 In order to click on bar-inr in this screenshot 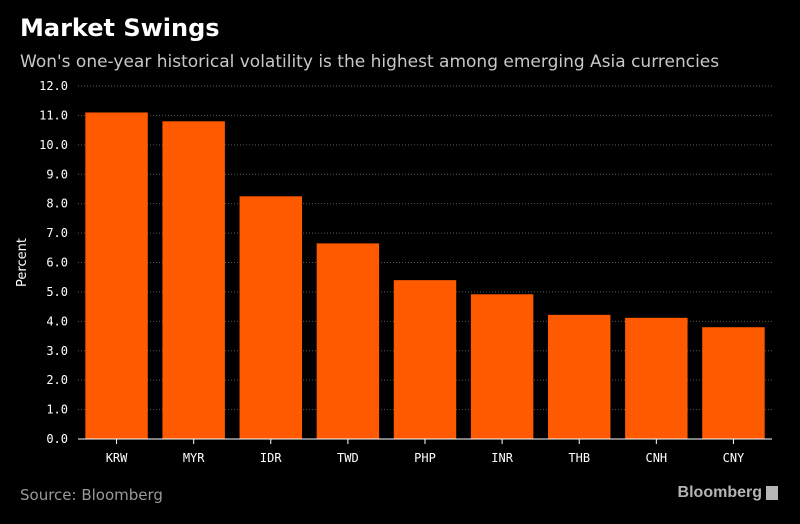, I will do `click(502, 366)`.